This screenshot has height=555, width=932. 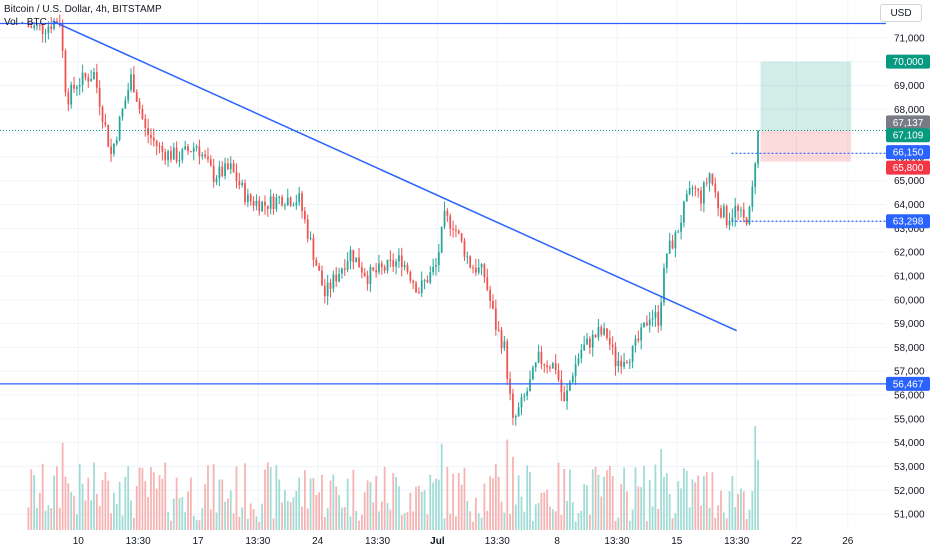 I want to click on symbol-title: Bitcoin / U.S. Dollar, 4h, BITSTAMP, so click(x=83, y=9).